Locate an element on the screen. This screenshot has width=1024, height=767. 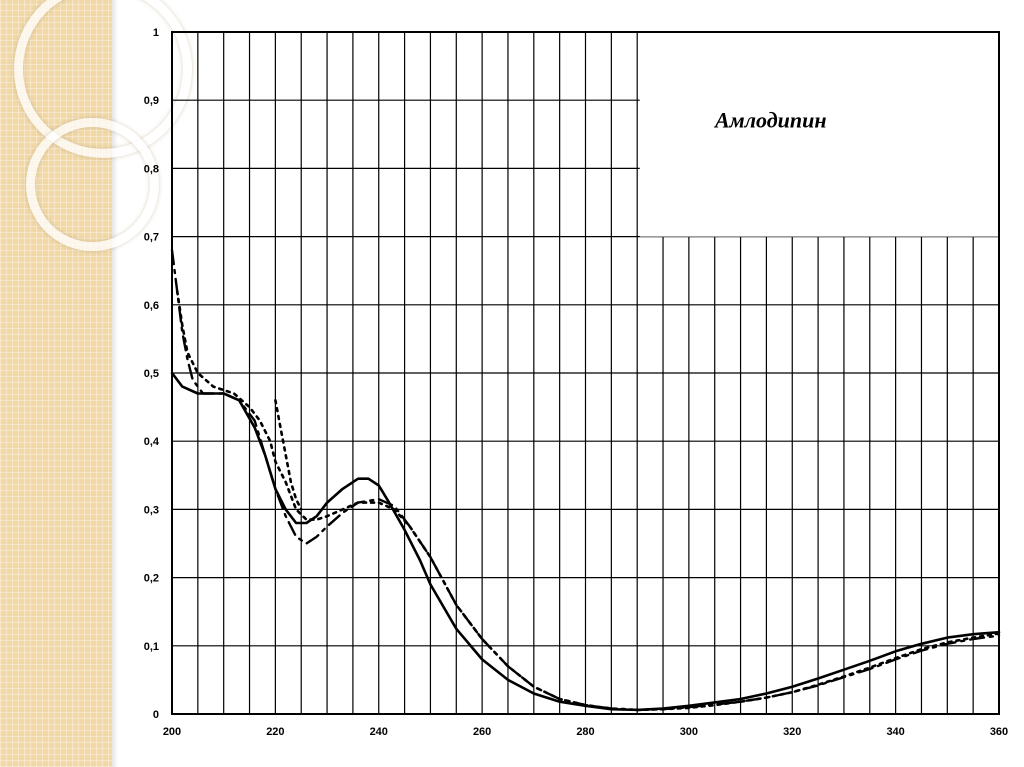
y-tick-label: 0,1 is located at coordinates (151, 647).